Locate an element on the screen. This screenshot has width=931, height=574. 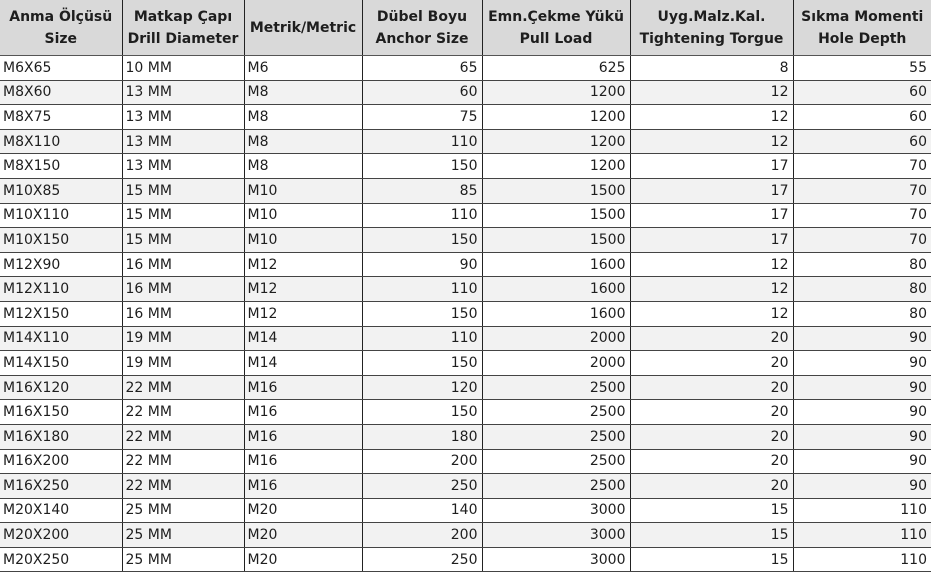
table-cell: M10X110 is located at coordinates (61, 216).